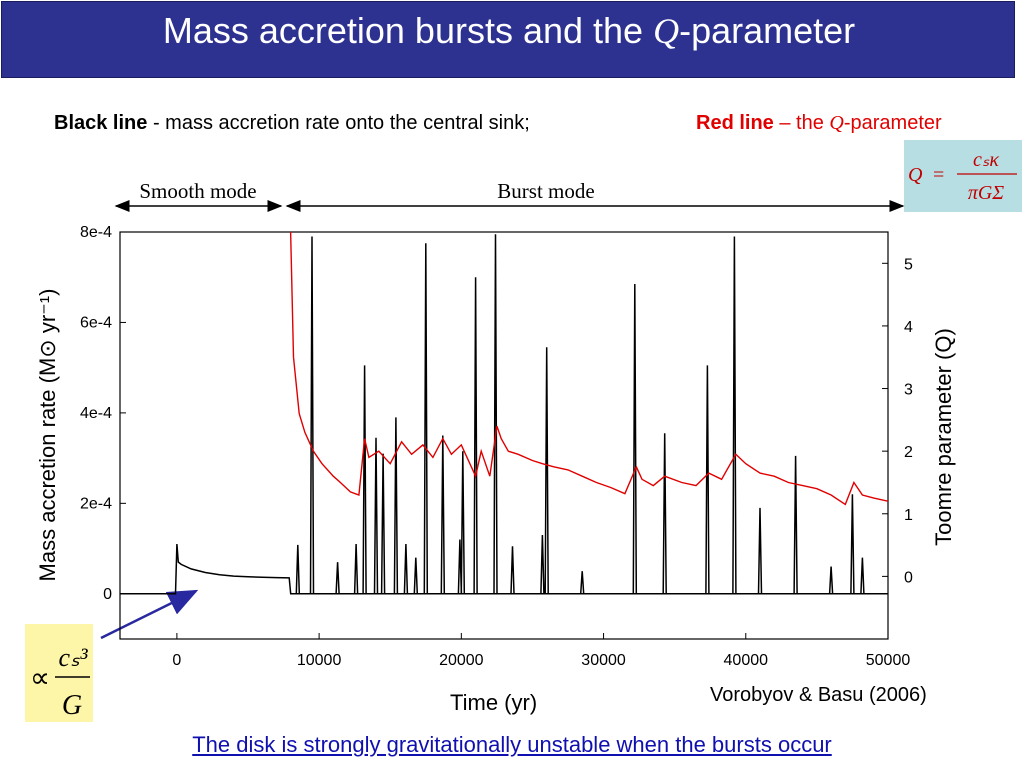 The height and width of the screenshot is (768, 1024). Describe the element at coordinates (888, 660) in the screenshot. I see `x-tick-label: 50000` at that location.